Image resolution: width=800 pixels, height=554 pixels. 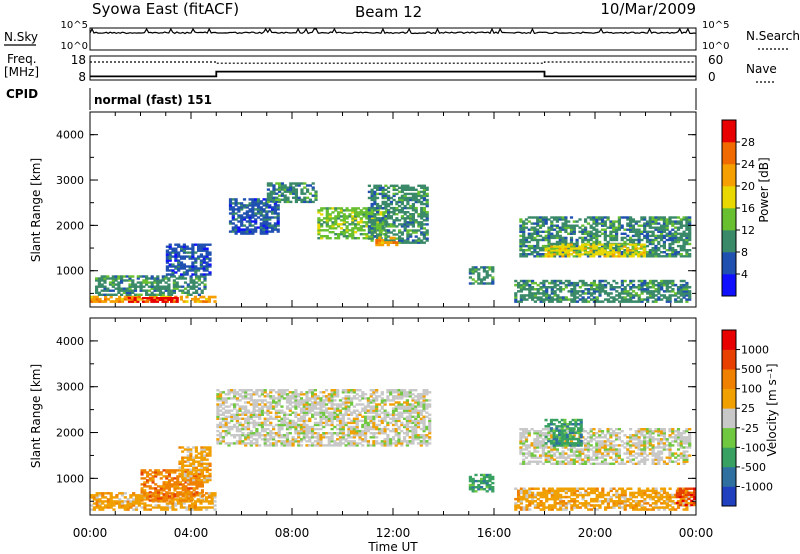 What do you see at coordinates (748, 142) in the screenshot?
I see `colorbar-tick-label: 28` at bounding box center [748, 142].